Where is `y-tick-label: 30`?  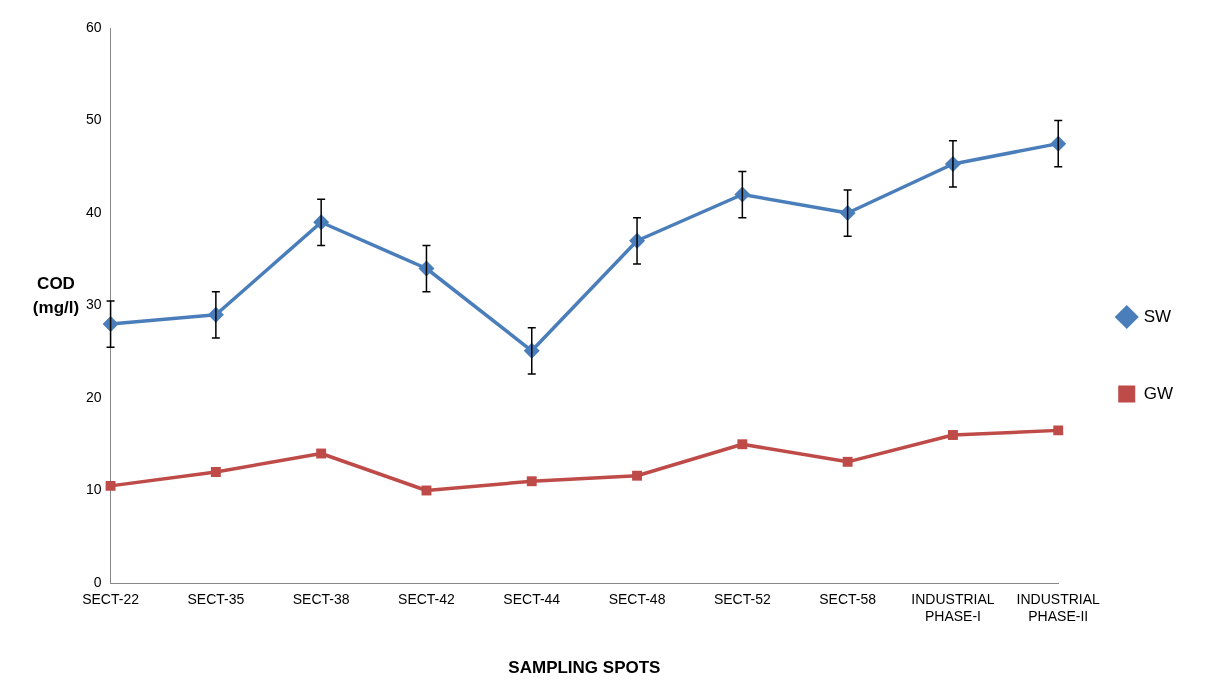 y-tick-label: 30 is located at coordinates (93, 304).